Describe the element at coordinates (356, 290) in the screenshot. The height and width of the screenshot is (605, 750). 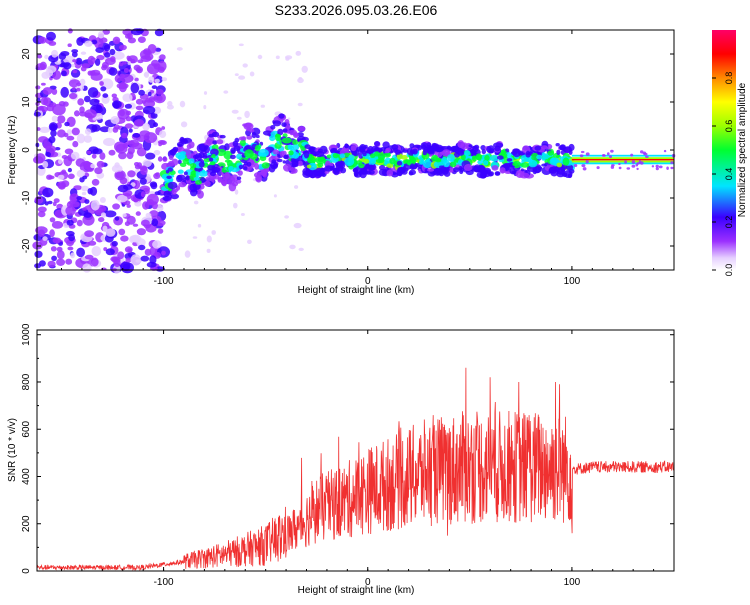
I see `spectrogram-xlabel: Height of straight line (km)` at that location.